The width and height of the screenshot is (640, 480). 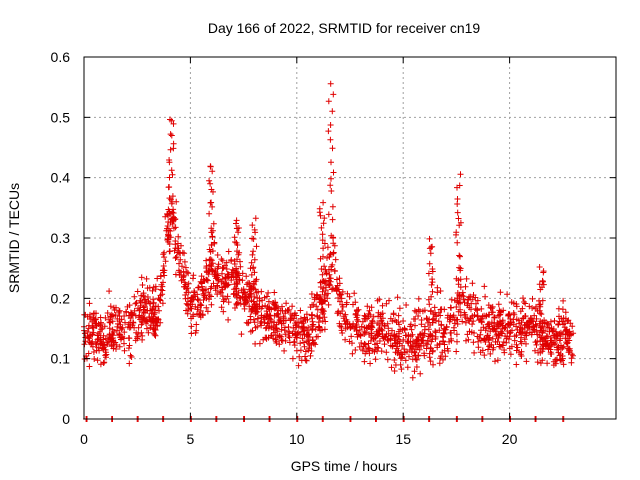 What do you see at coordinates (61, 178) in the screenshot?
I see `y-tick-label: 0.4` at bounding box center [61, 178].